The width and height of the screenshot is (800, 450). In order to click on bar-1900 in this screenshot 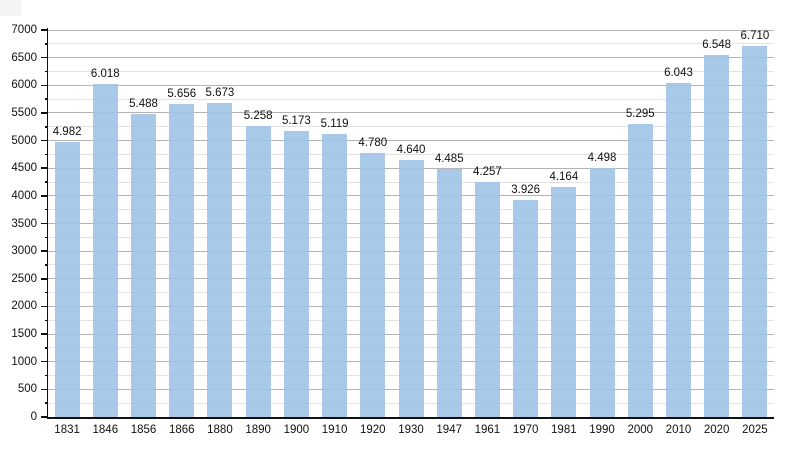, I will do `click(296, 274)`.